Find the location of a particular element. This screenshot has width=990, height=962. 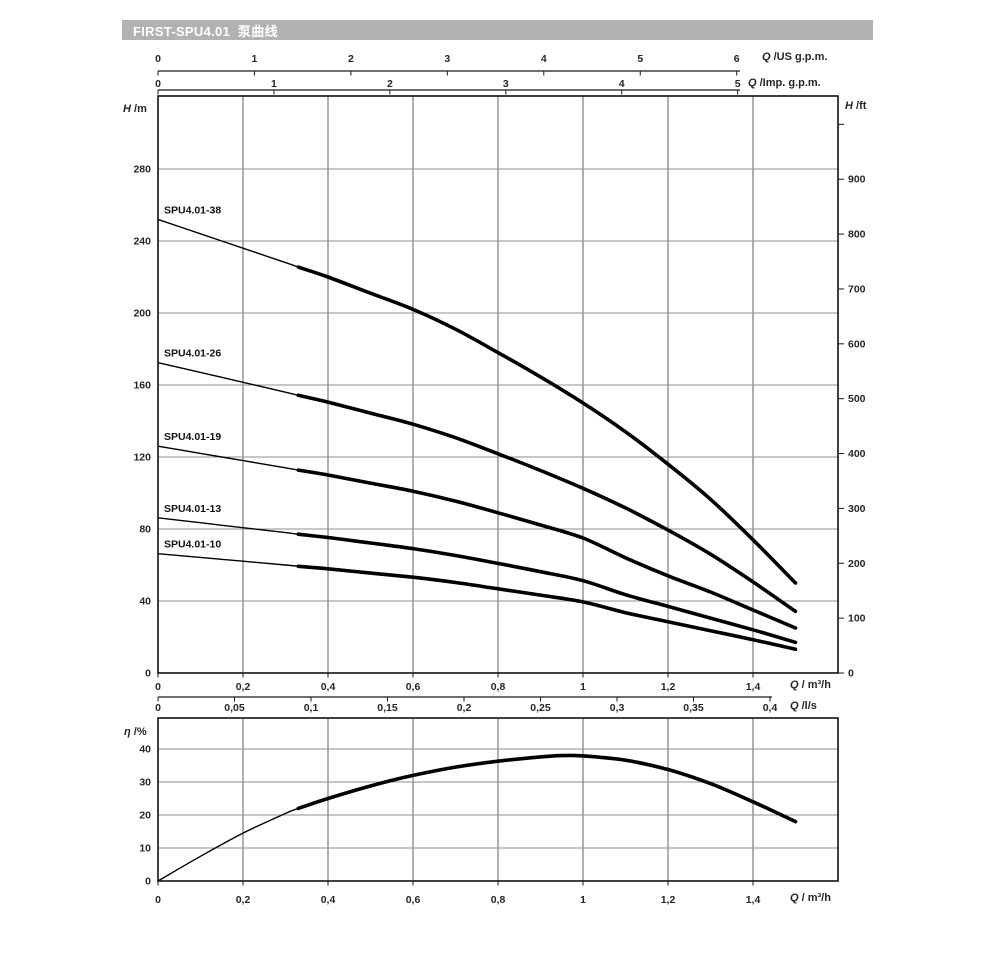

head-ft-tick-label: 500 is located at coordinates (857, 399).